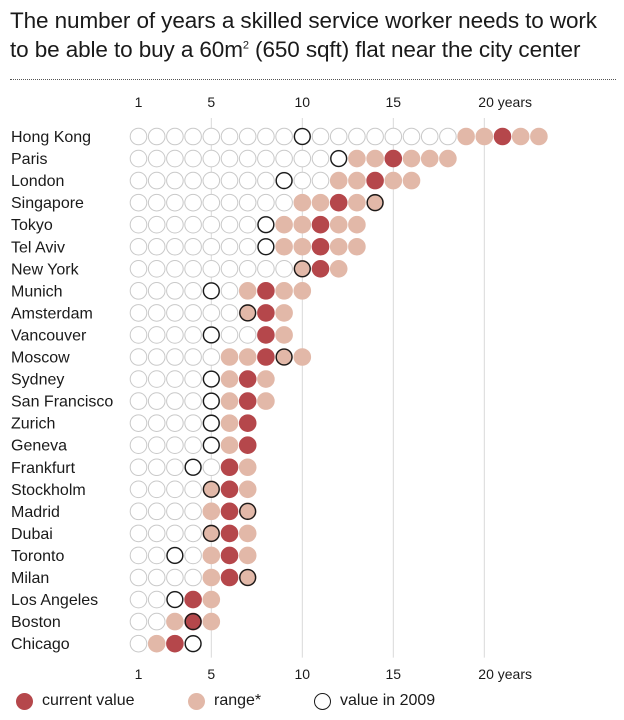 The image size is (624, 720). Describe the element at coordinates (211, 489) in the screenshot. I see `ring-2009-stockholm` at that location.